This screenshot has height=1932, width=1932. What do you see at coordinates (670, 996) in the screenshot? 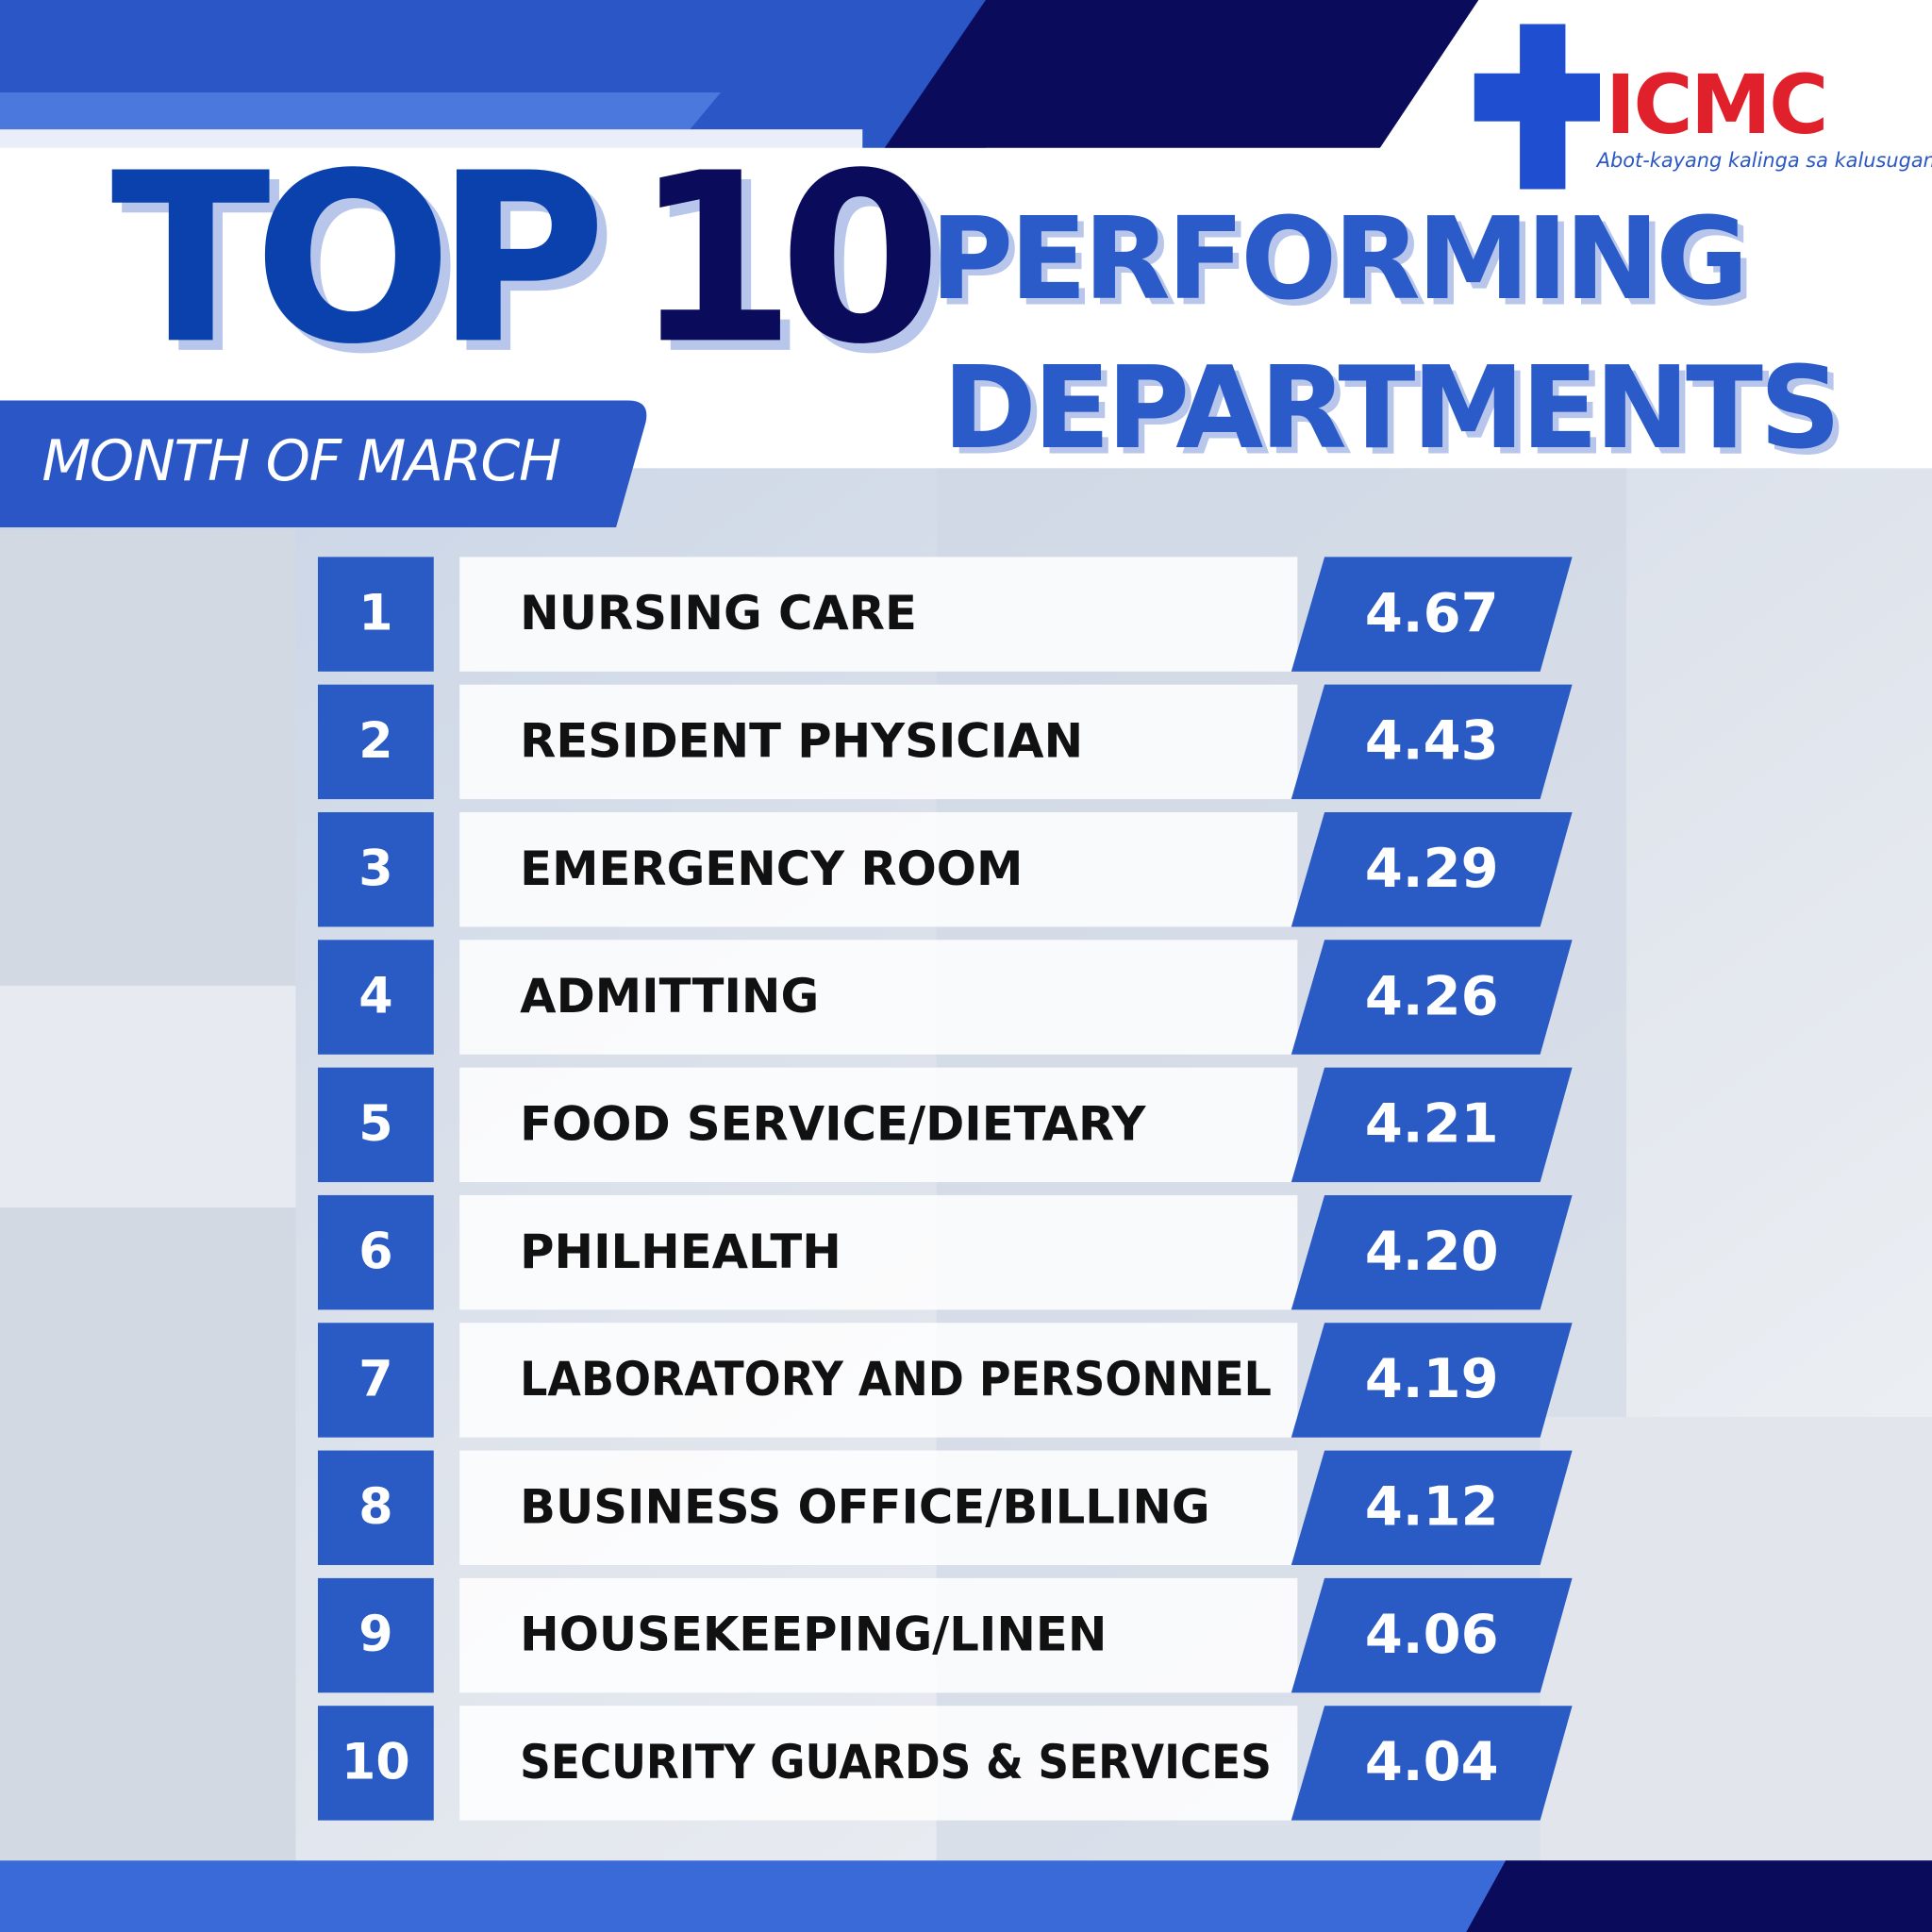
I see `department: ADMITTING` at bounding box center [670, 996].